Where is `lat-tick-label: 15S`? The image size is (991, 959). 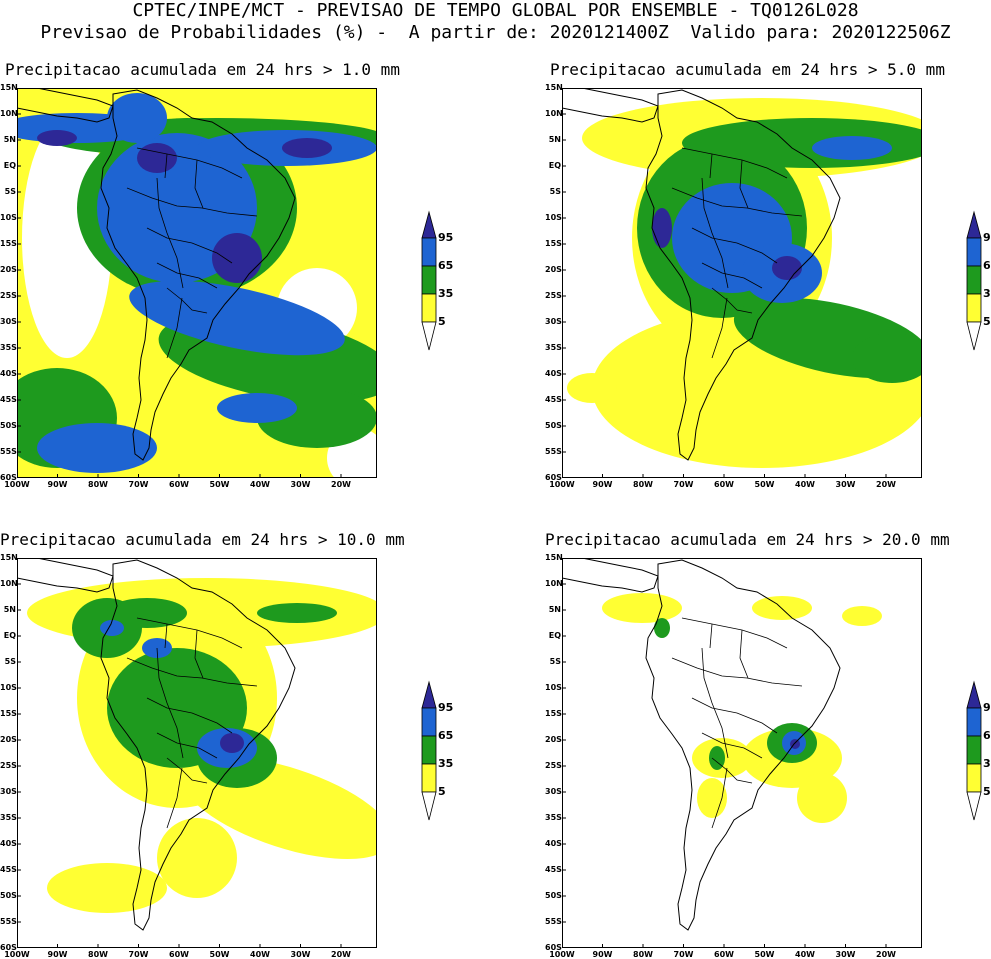 lat-tick-label: 15S is located at coordinates (553, 713).